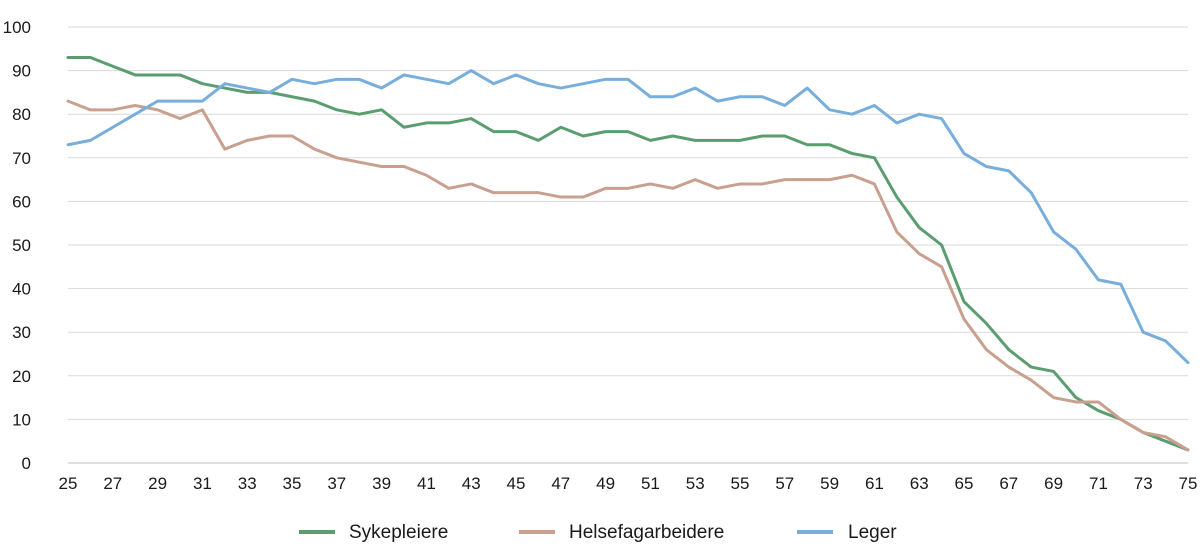  What do you see at coordinates (381, 483) in the screenshot?
I see `x-tick-label-39: 39` at bounding box center [381, 483].